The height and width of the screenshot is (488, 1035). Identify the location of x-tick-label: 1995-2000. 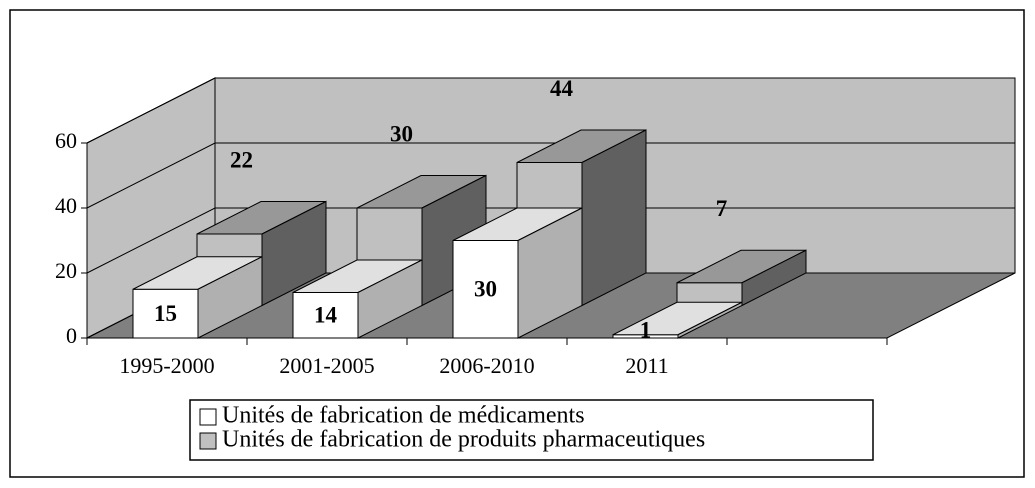
(166, 365).